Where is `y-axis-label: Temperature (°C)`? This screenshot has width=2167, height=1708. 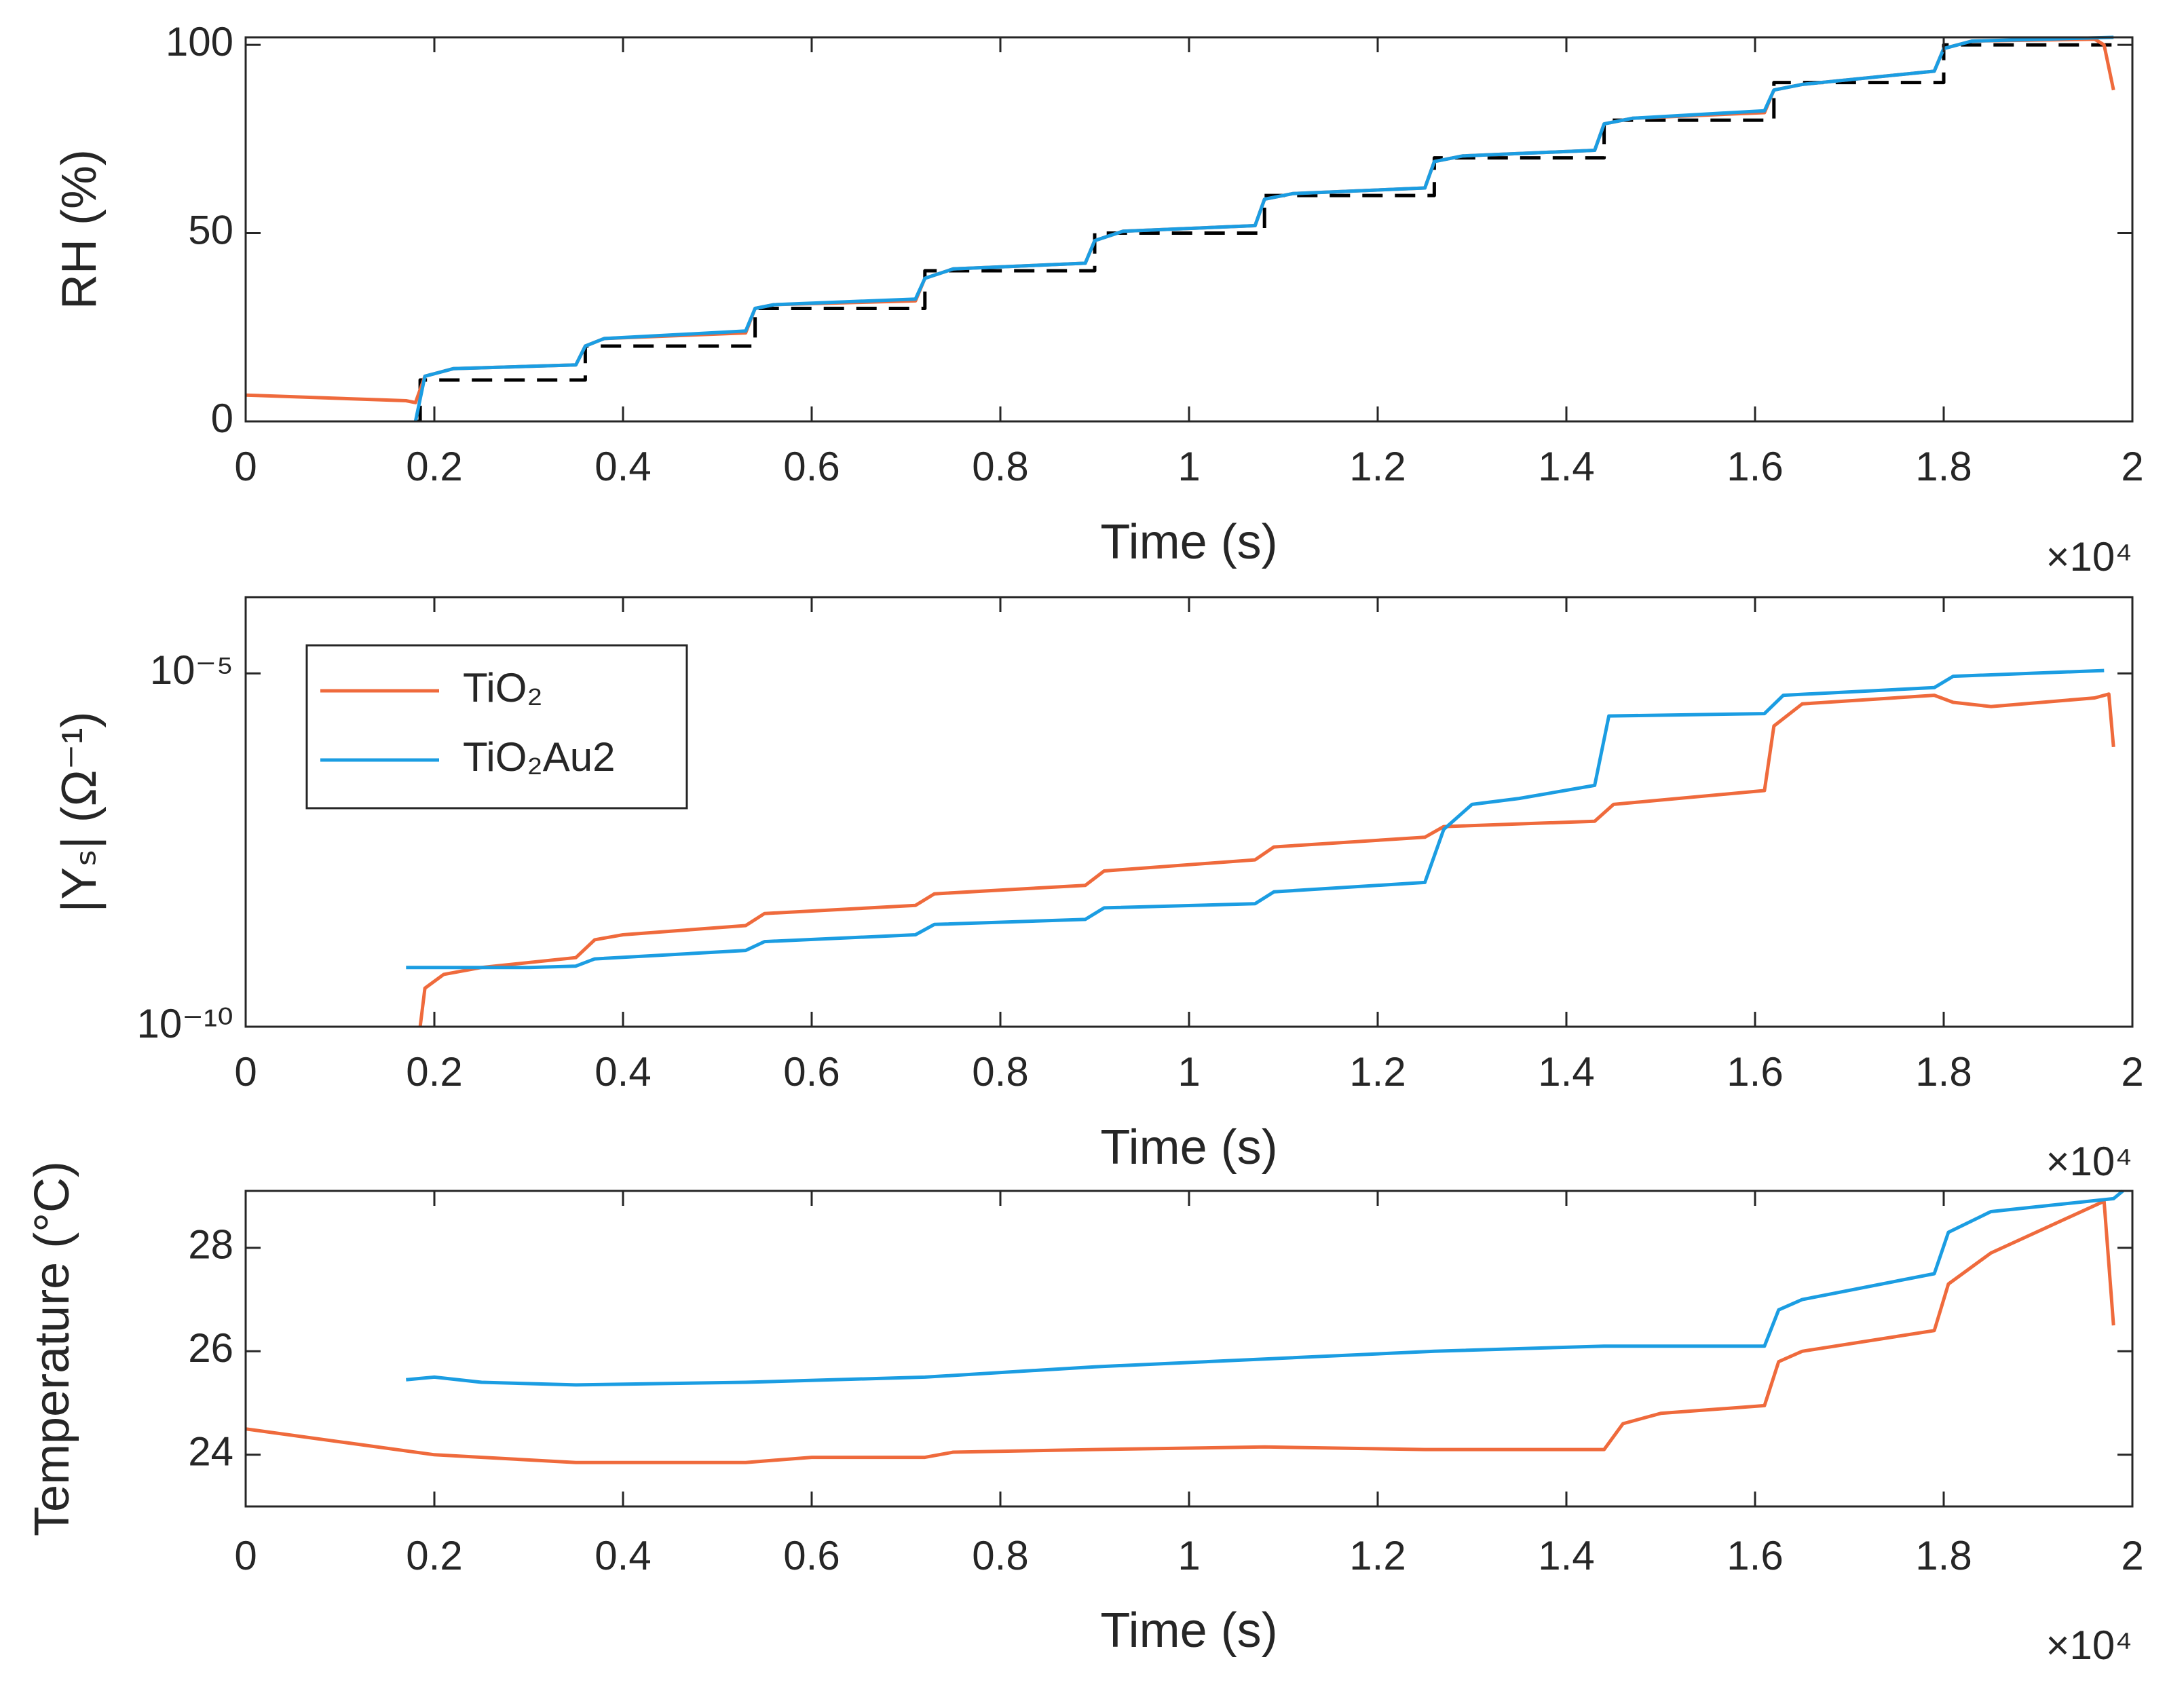 y-axis-label: Temperature (°C) is located at coordinates (52, 1348).